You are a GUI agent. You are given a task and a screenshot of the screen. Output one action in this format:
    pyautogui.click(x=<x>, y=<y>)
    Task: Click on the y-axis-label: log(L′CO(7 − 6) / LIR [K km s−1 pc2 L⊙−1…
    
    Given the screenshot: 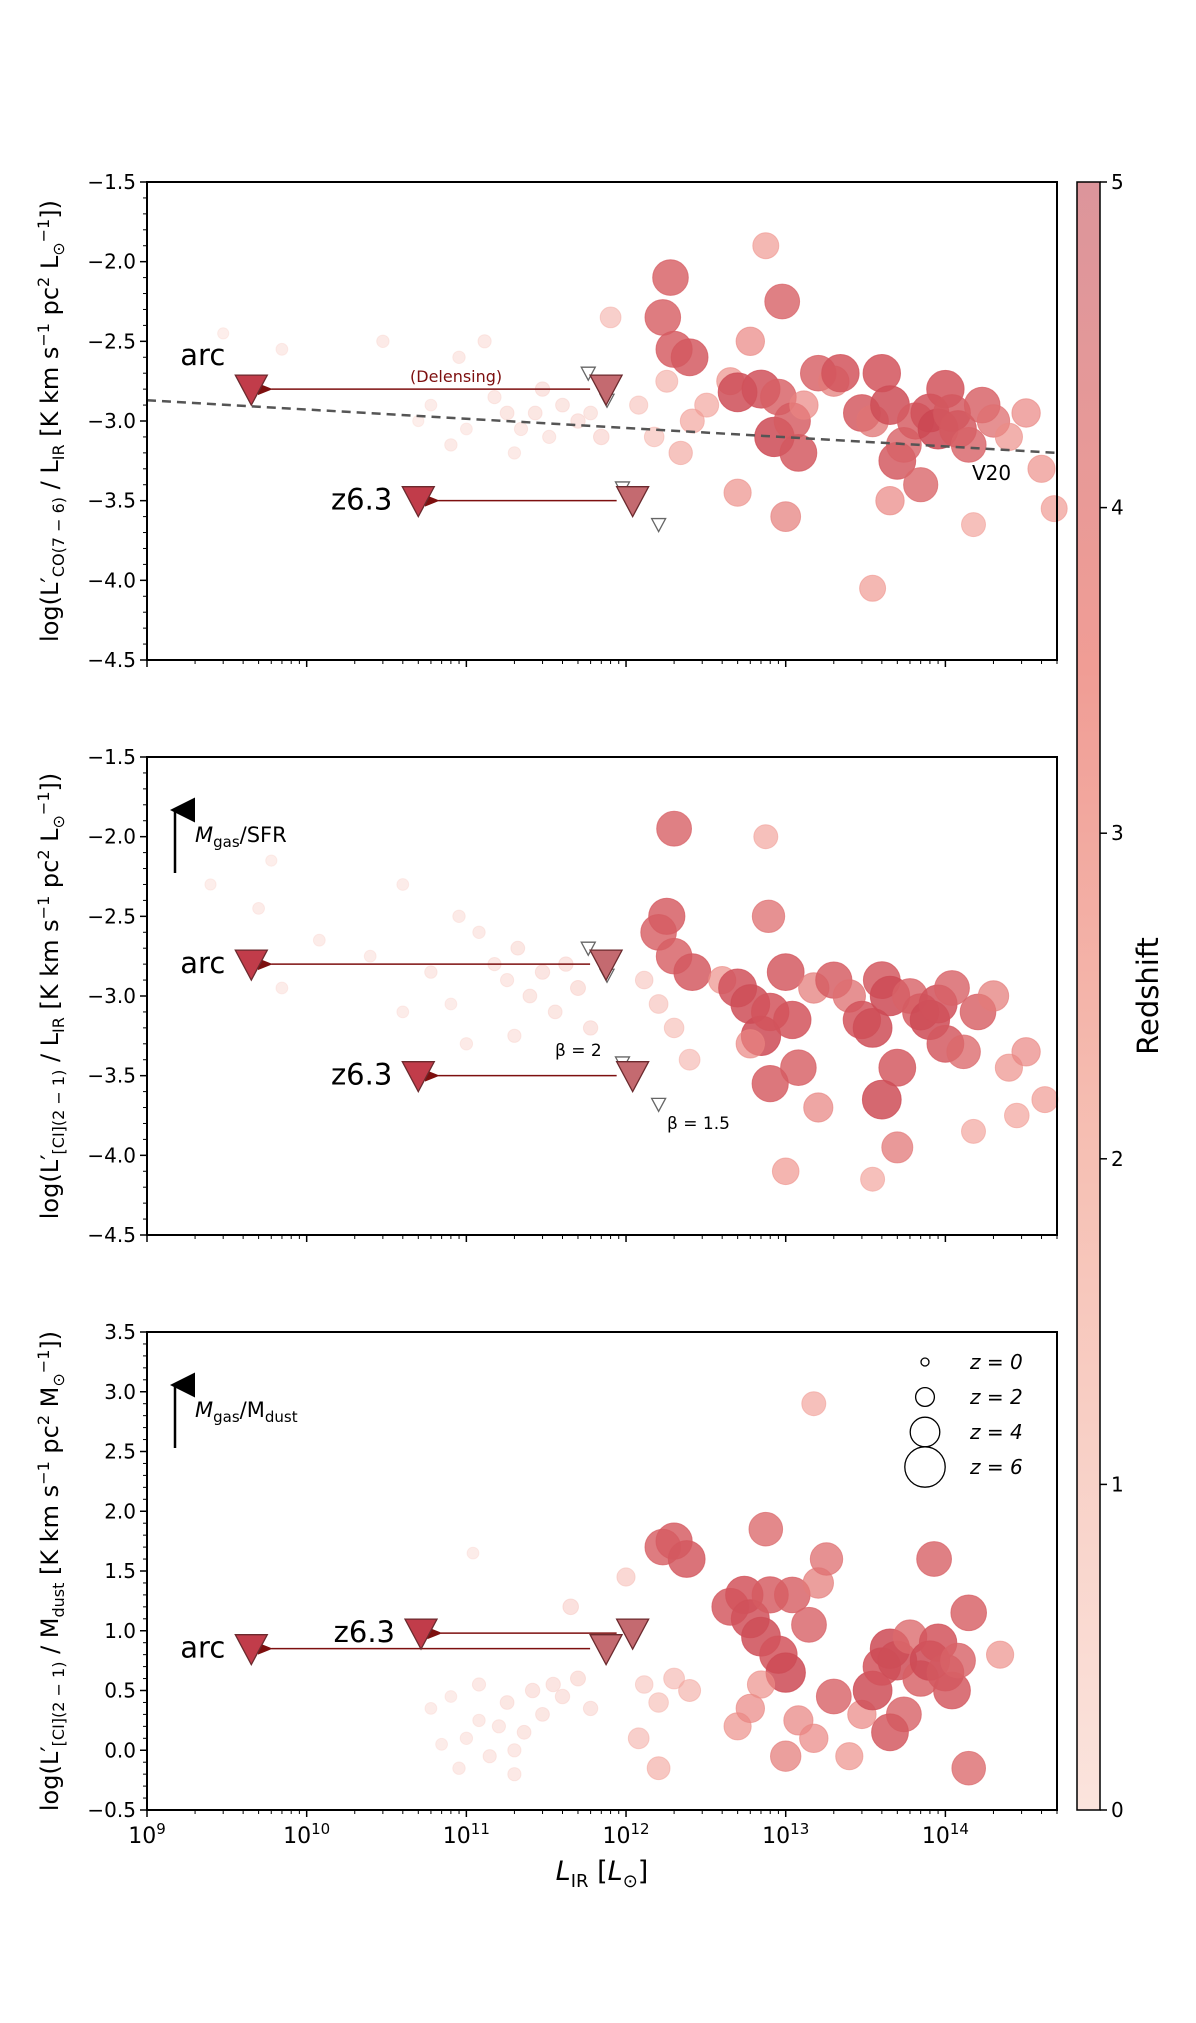 What is the action you would take?
    pyautogui.click(x=51, y=421)
    